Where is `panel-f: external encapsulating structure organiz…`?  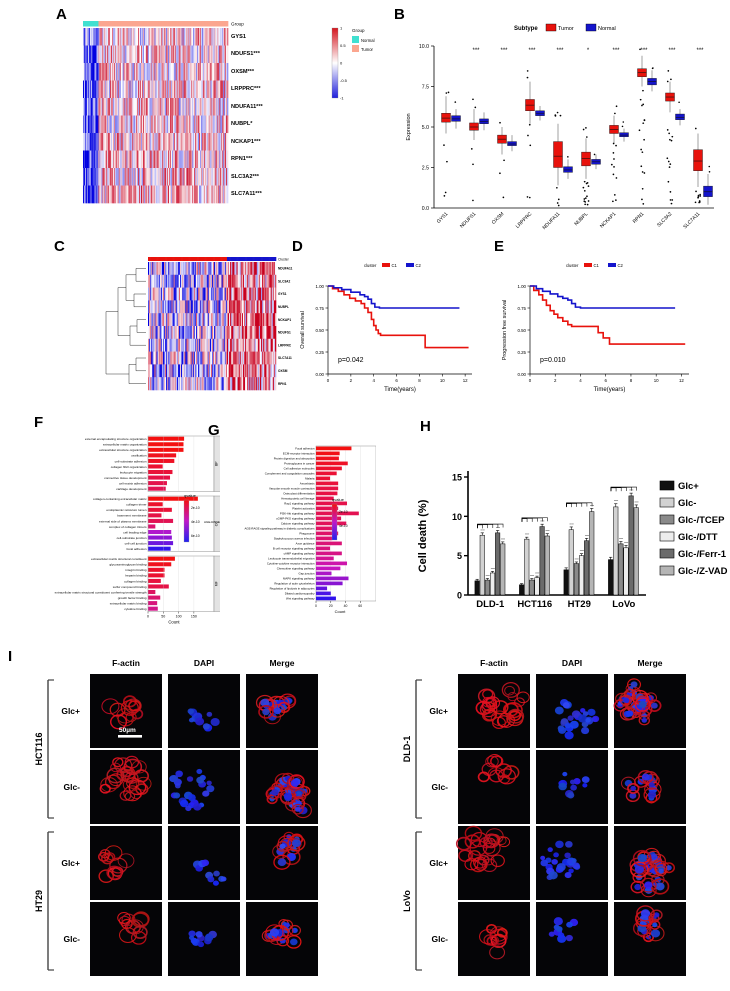
panel-f: external encapsulating structure organiz… is located at coordinates (125, 530).